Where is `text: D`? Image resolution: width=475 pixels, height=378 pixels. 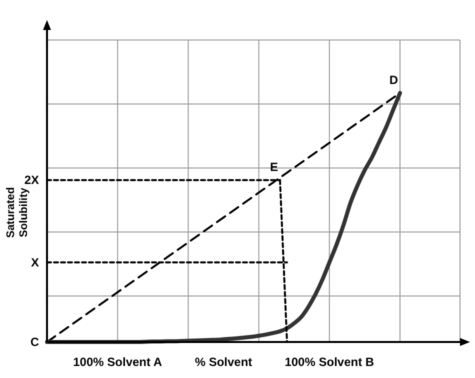
text: D is located at coordinates (393, 80).